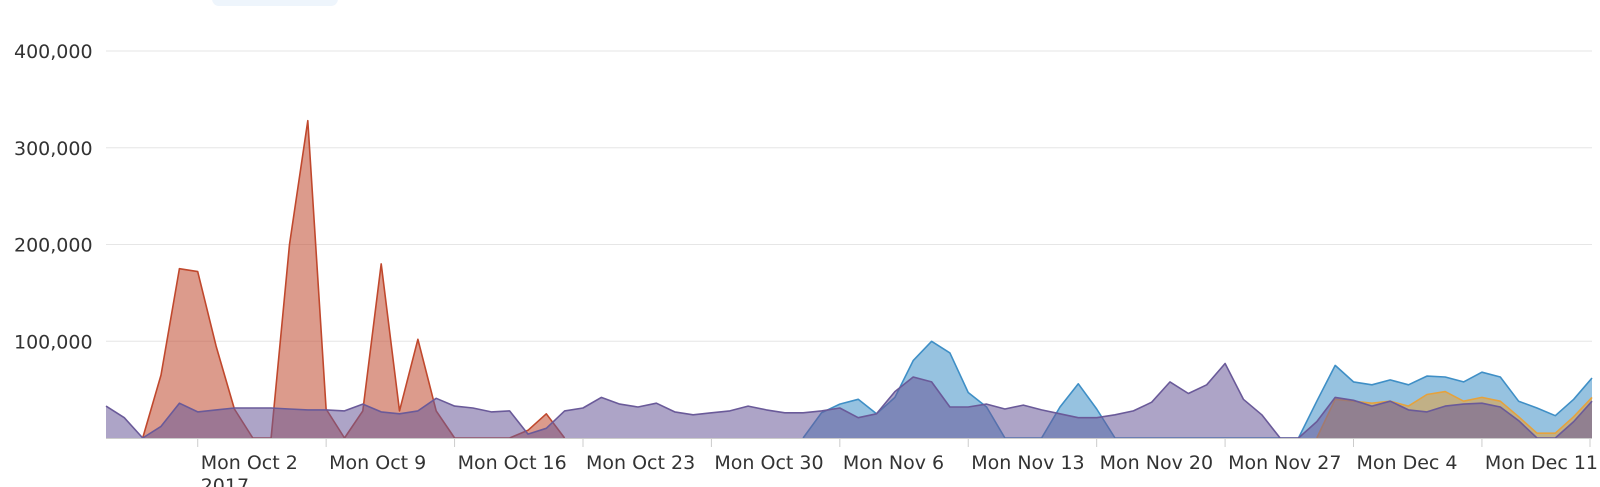 This screenshot has width=1600, height=487. What do you see at coordinates (1156, 463) in the screenshot?
I see `x-tick-label: Mon Nov 20` at bounding box center [1156, 463].